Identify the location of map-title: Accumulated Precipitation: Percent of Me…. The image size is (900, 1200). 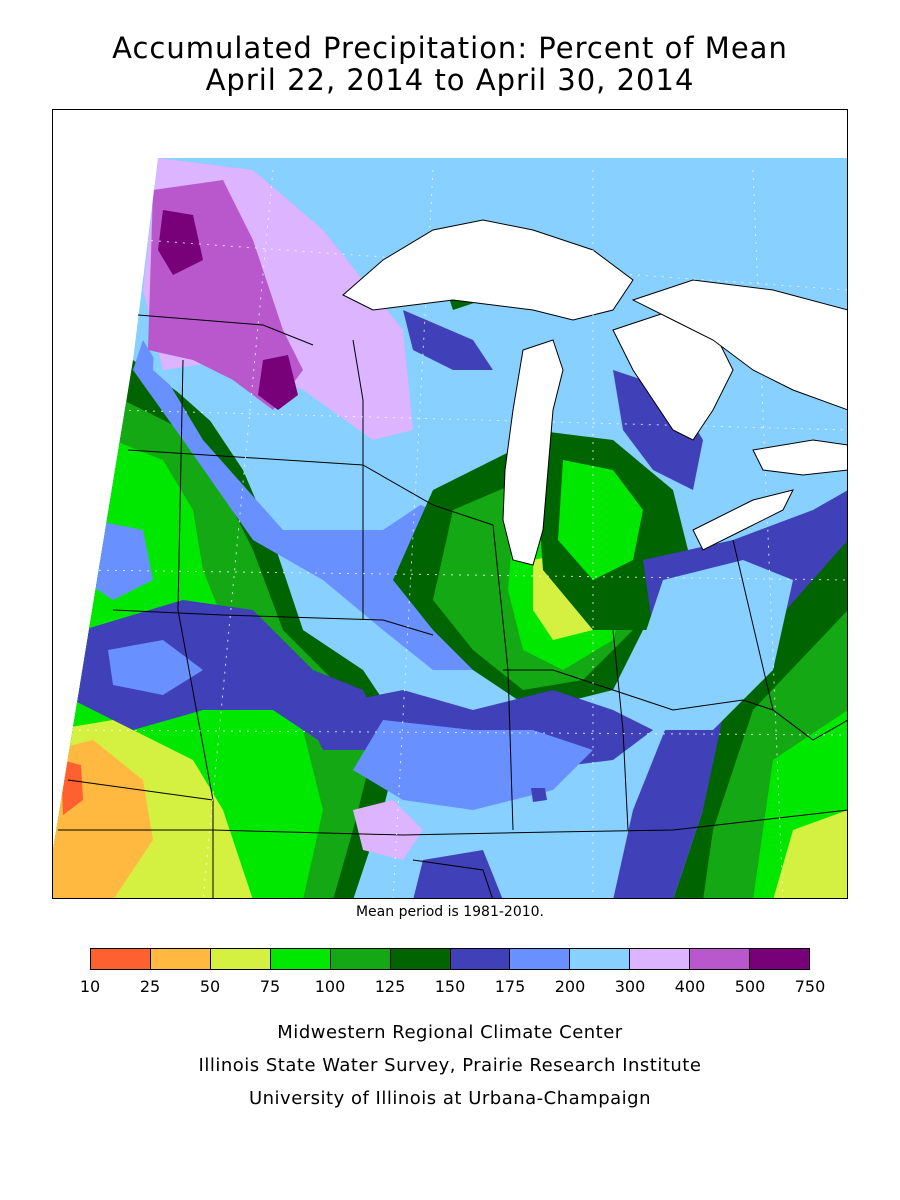
(450, 48).